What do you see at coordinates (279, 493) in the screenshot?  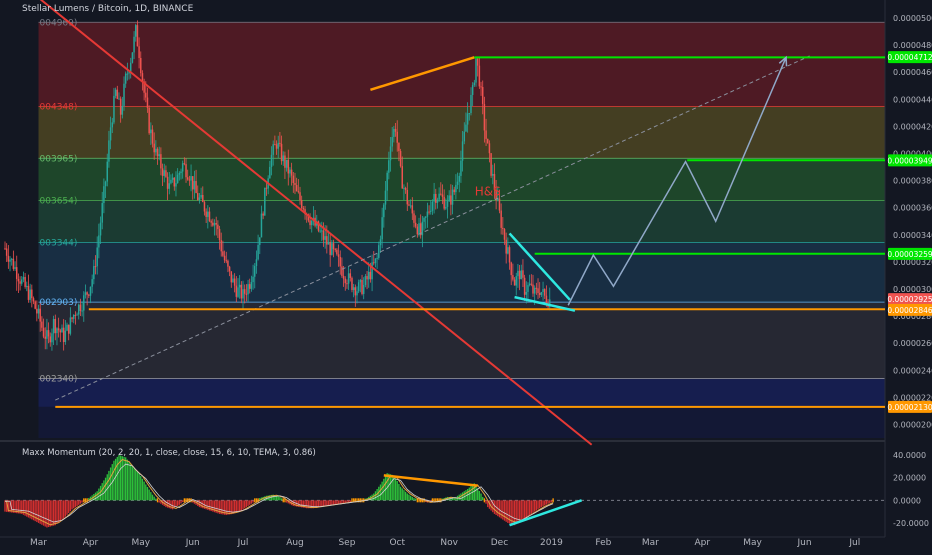 I see `momentum-signal-line` at bounding box center [279, 493].